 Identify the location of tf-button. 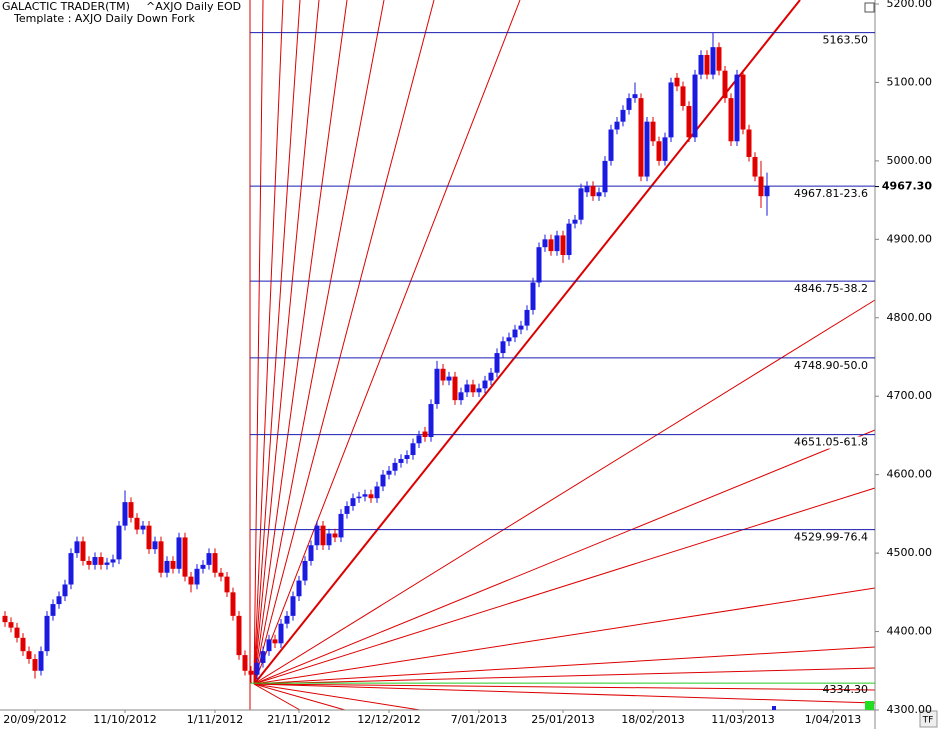
(928, 719).